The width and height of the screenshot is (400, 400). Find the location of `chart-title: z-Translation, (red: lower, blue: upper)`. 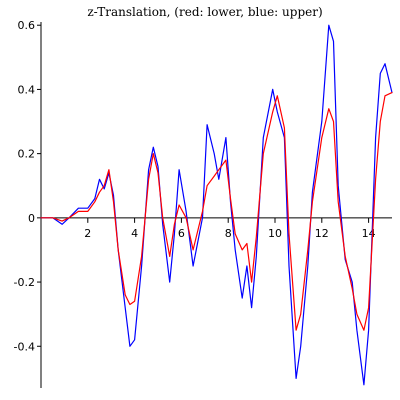

chart-title: z-Translation, (red: lower, blue: upper) is located at coordinates (204, 12).